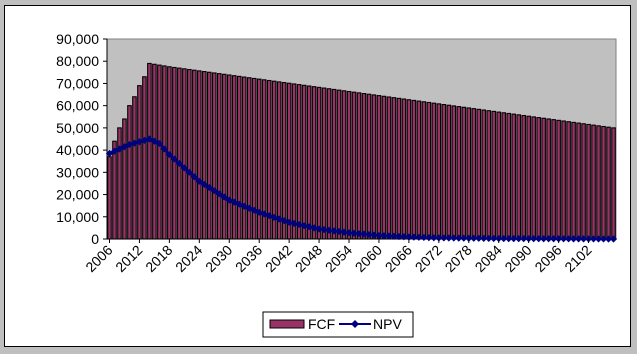  What do you see at coordinates (77, 150) in the screenshot?
I see `y-tick-label: 40,000` at bounding box center [77, 150].